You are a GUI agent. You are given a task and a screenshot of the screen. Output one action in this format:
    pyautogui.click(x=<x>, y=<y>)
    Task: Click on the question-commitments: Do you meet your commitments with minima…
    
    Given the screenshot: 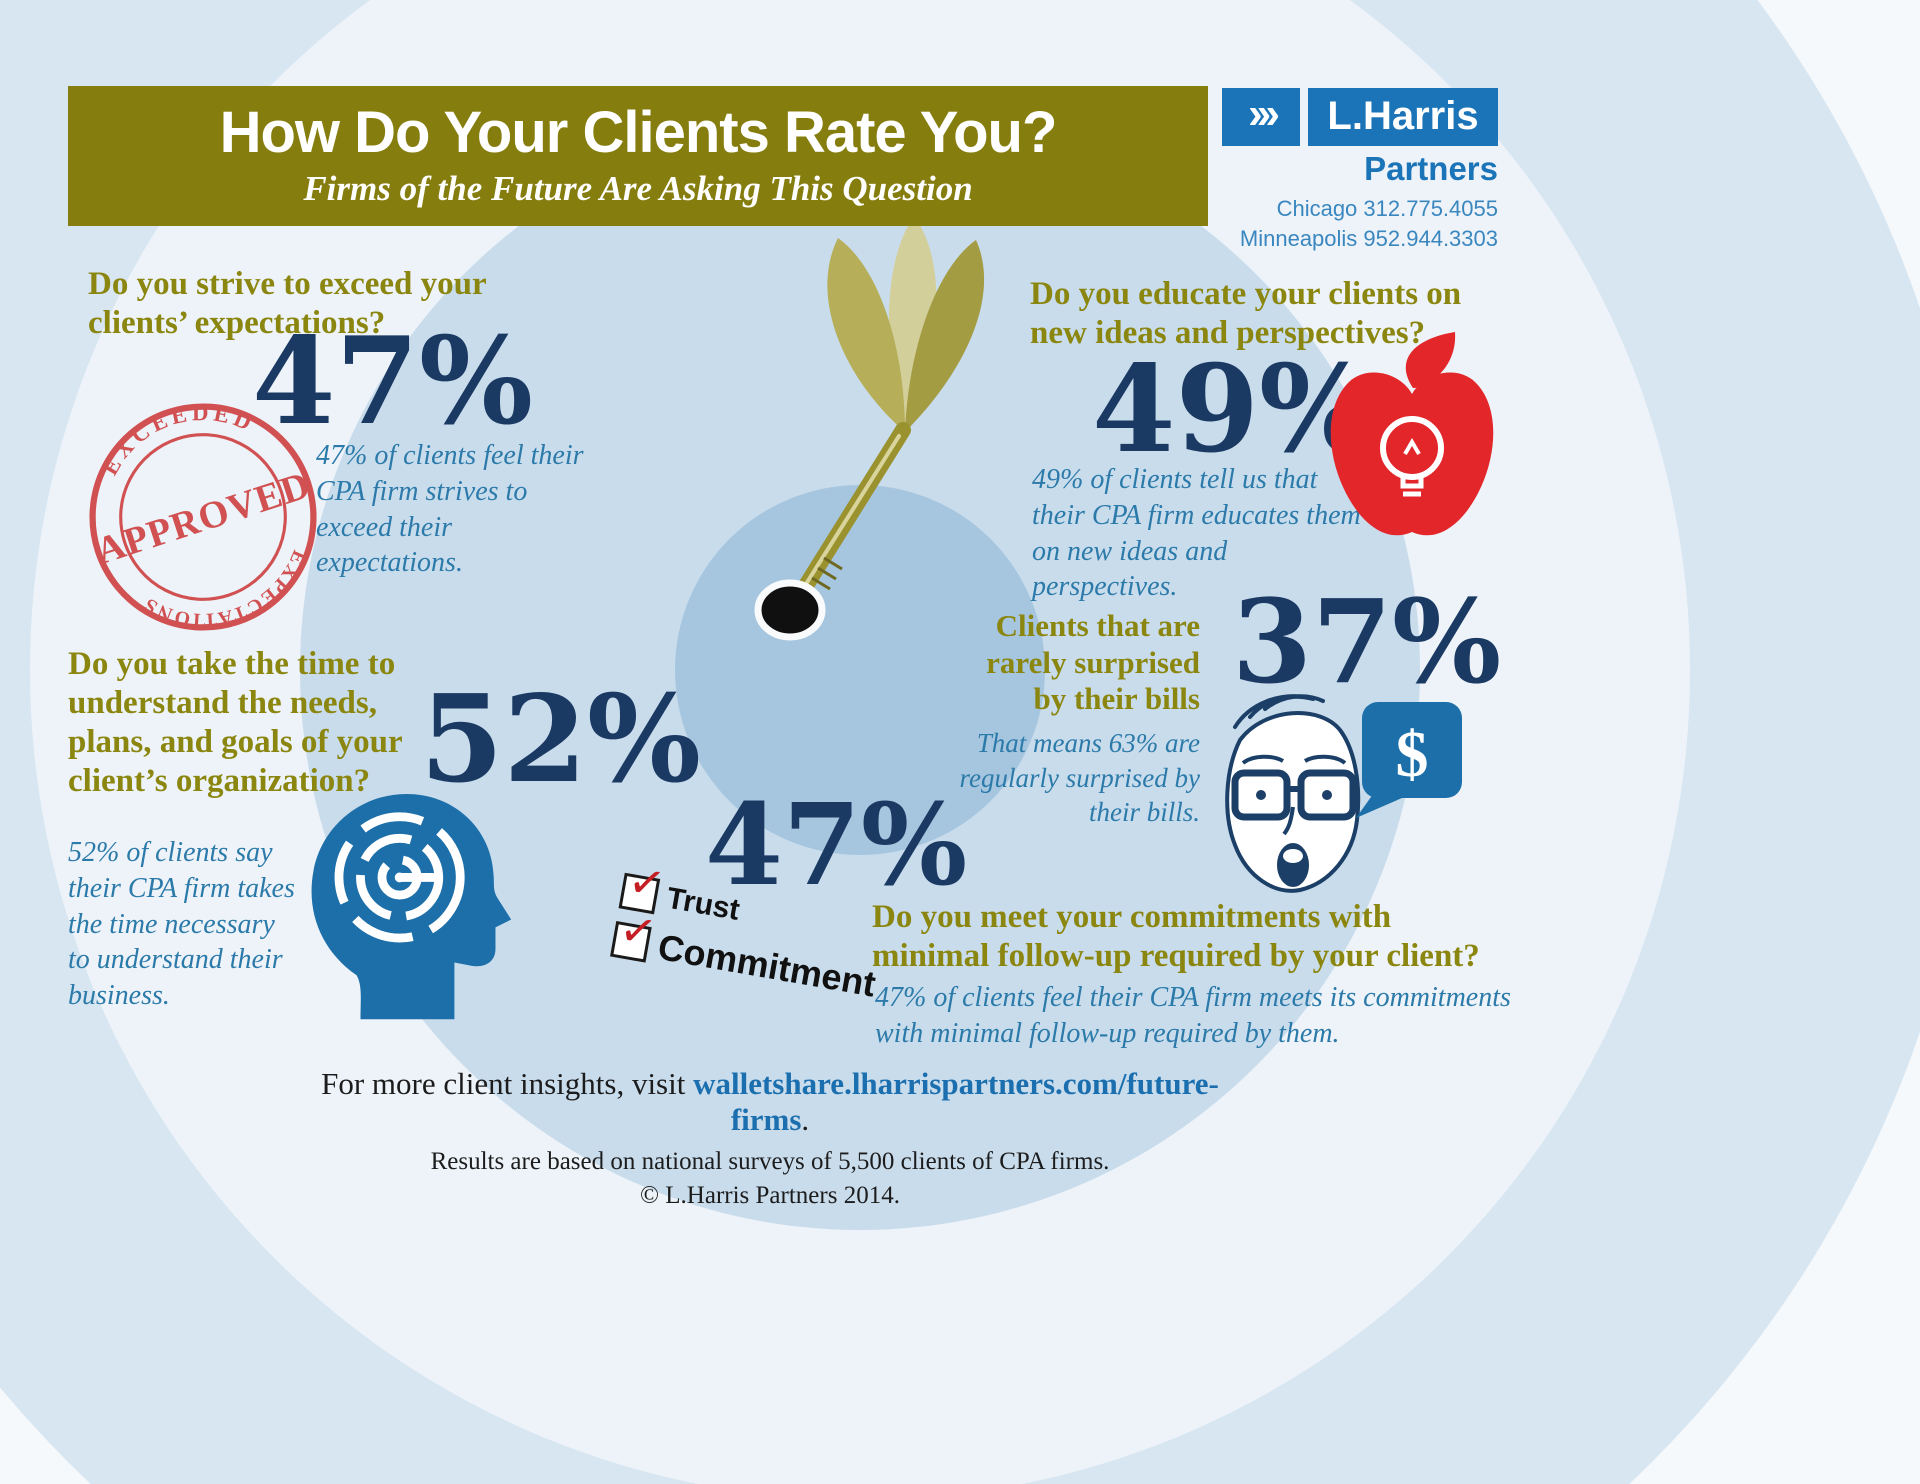 What is the action you would take?
    pyautogui.click(x=1176, y=936)
    